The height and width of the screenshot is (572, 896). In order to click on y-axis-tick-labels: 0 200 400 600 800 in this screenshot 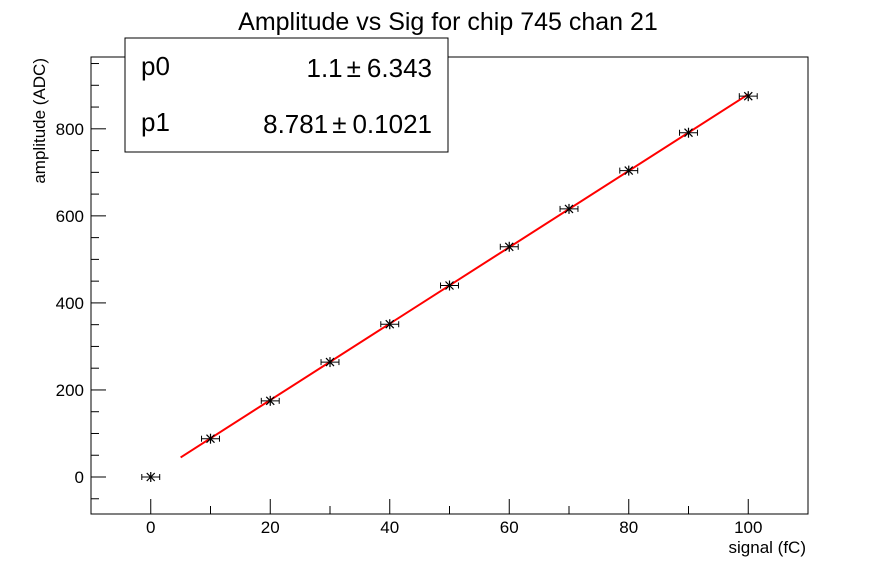, I will do `click(70, 303)`.